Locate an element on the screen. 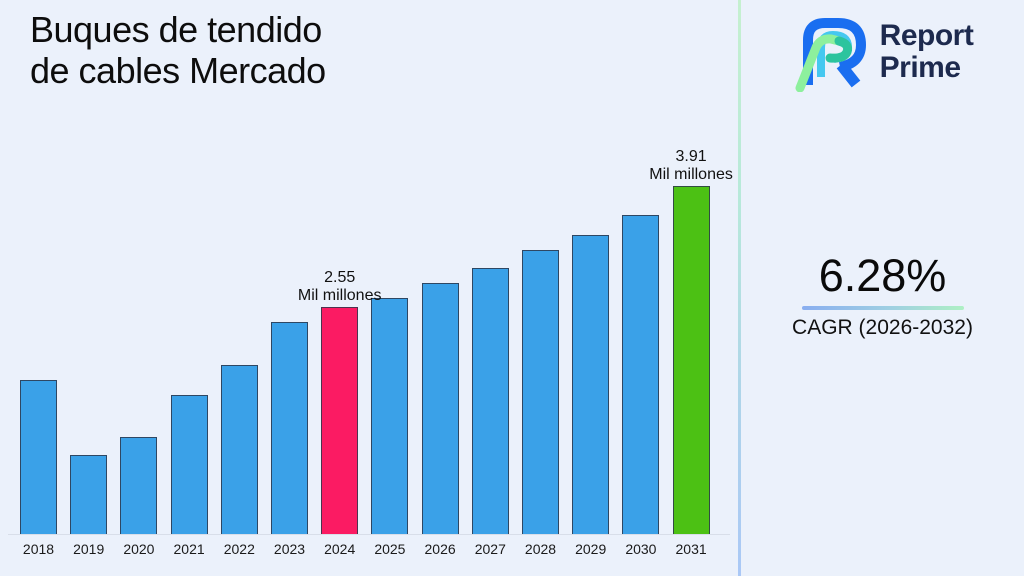 The height and width of the screenshot is (576, 1024). annotation-2024: 2.55 Mil millones is located at coordinates (340, 287).